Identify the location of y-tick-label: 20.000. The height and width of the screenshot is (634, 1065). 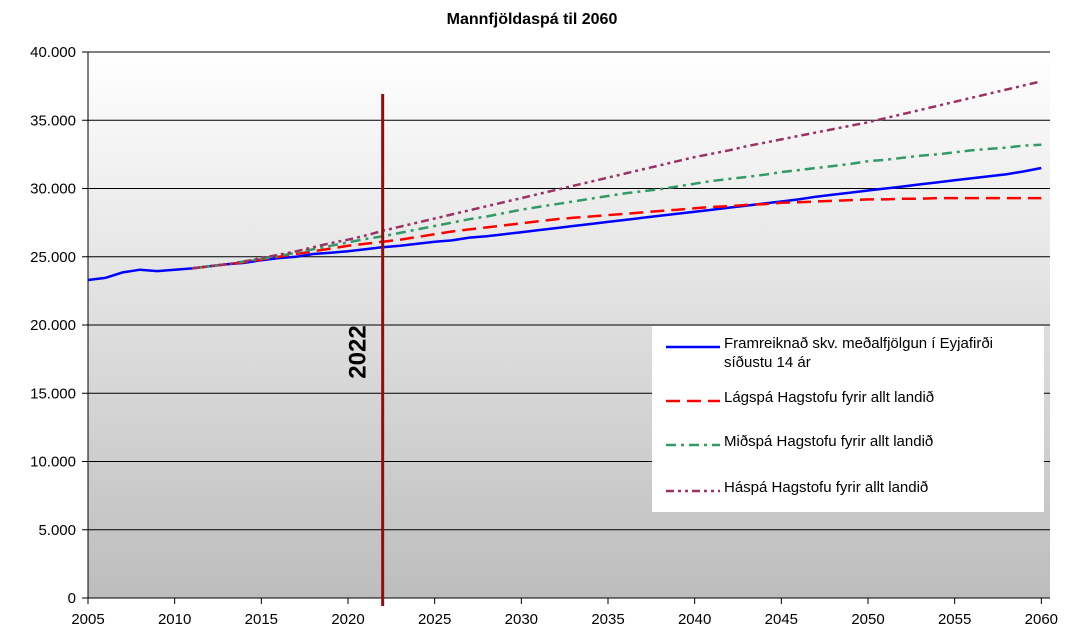
(53, 325).